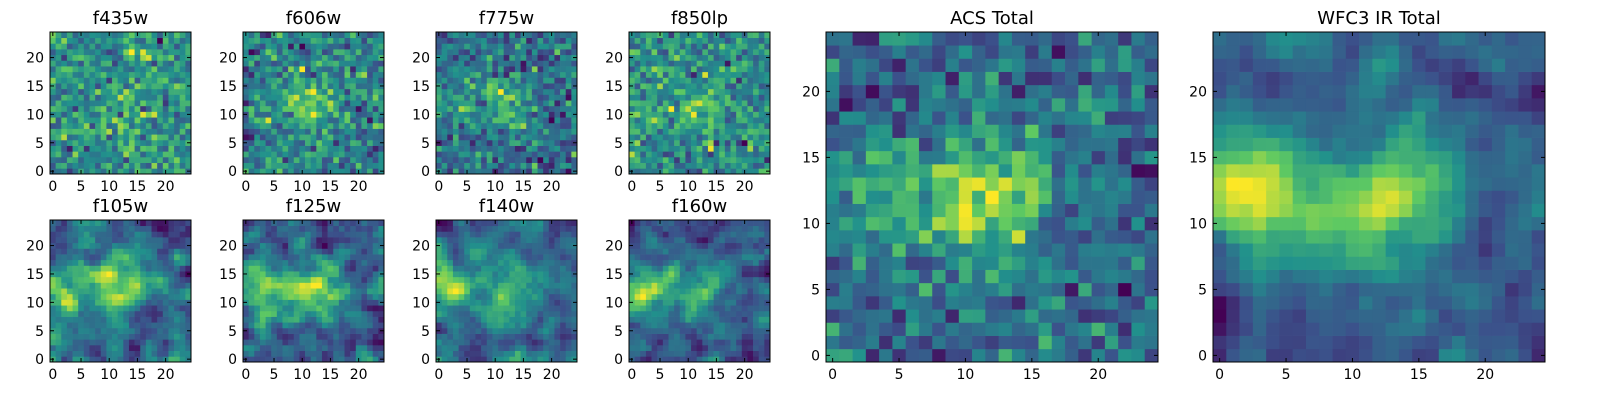 Image resolution: width=1600 pixels, height=400 pixels. What do you see at coordinates (228, 115) in the screenshot?
I see `y-tick-label: 10` at bounding box center [228, 115].